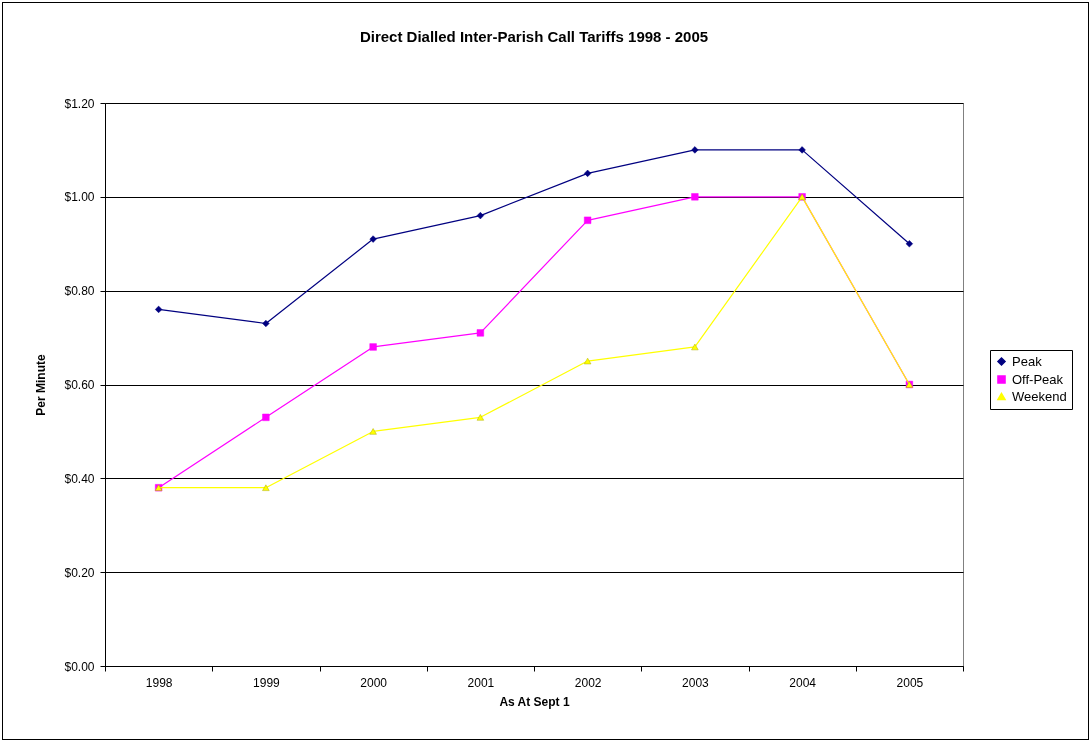  Describe the element at coordinates (374, 682) in the screenshot. I see `x-tick-label: 2000` at that location.